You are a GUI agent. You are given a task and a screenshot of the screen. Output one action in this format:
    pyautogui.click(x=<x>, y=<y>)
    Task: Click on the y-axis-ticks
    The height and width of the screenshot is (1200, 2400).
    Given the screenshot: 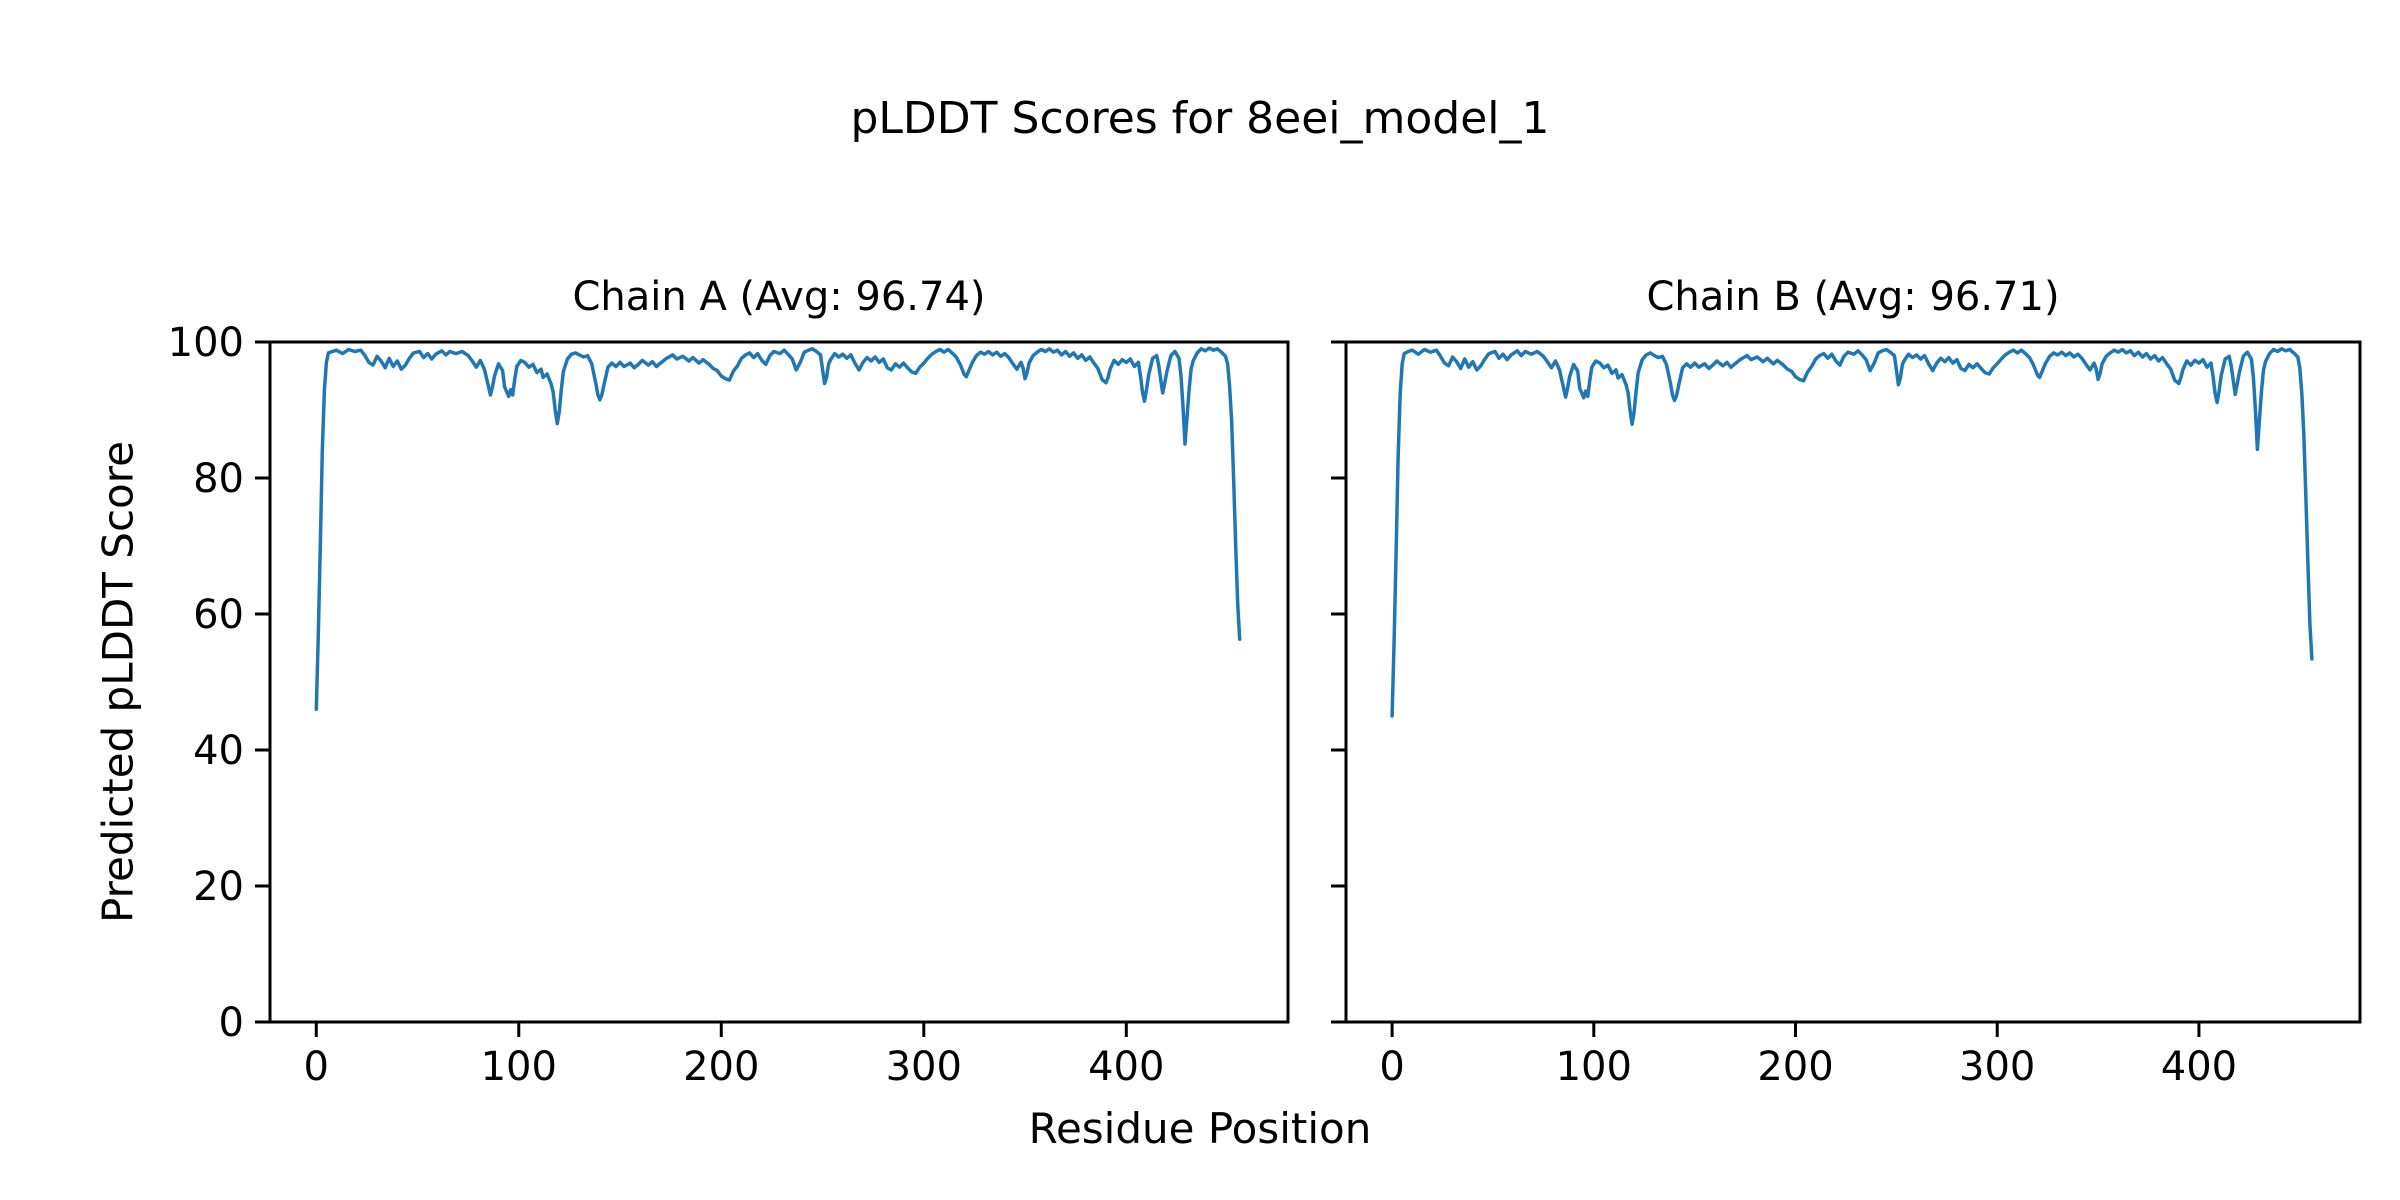 What is the action you would take?
    pyautogui.click(x=1338, y=682)
    